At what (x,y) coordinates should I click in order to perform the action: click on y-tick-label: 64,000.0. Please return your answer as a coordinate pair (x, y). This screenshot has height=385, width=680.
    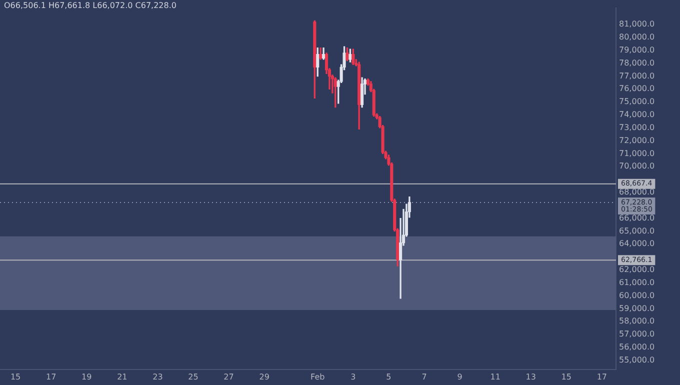
    Looking at the image, I should click on (637, 243).